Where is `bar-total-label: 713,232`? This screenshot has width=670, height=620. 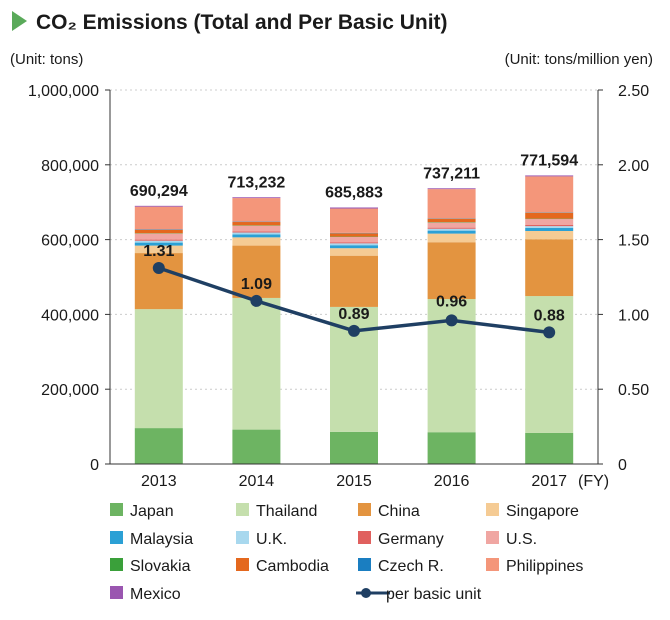 bar-total-label: 713,232 is located at coordinates (256, 182).